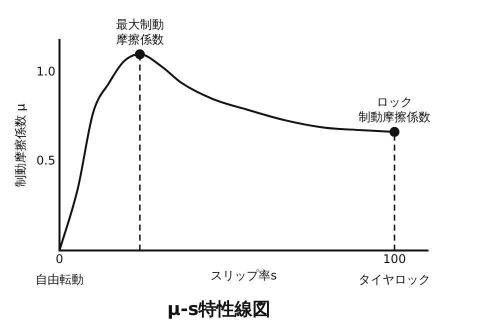 This screenshot has width=500, height=331. I want to click on x-tick-label: 0, so click(60, 259).